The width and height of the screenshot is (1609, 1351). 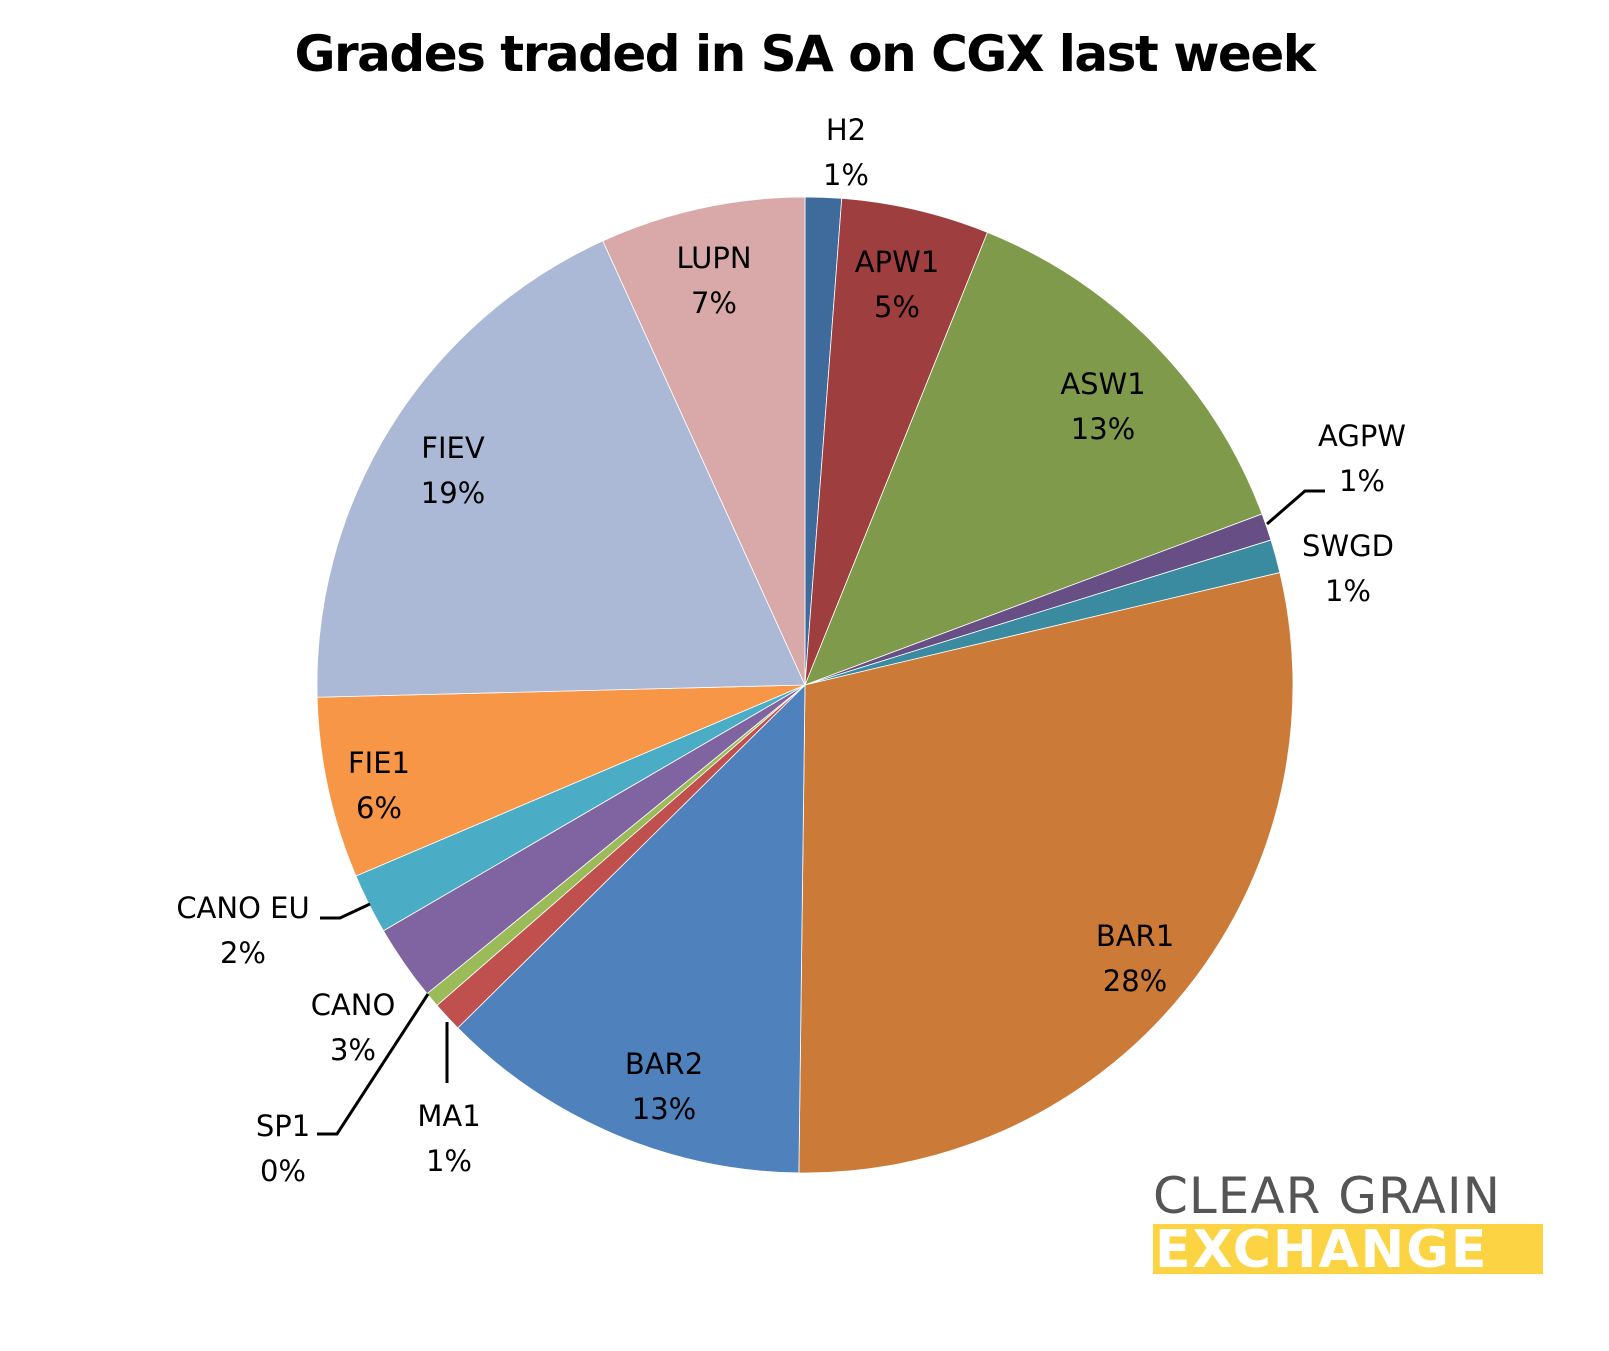 I want to click on data-label-cano: CANO 3%, so click(x=353, y=1027).